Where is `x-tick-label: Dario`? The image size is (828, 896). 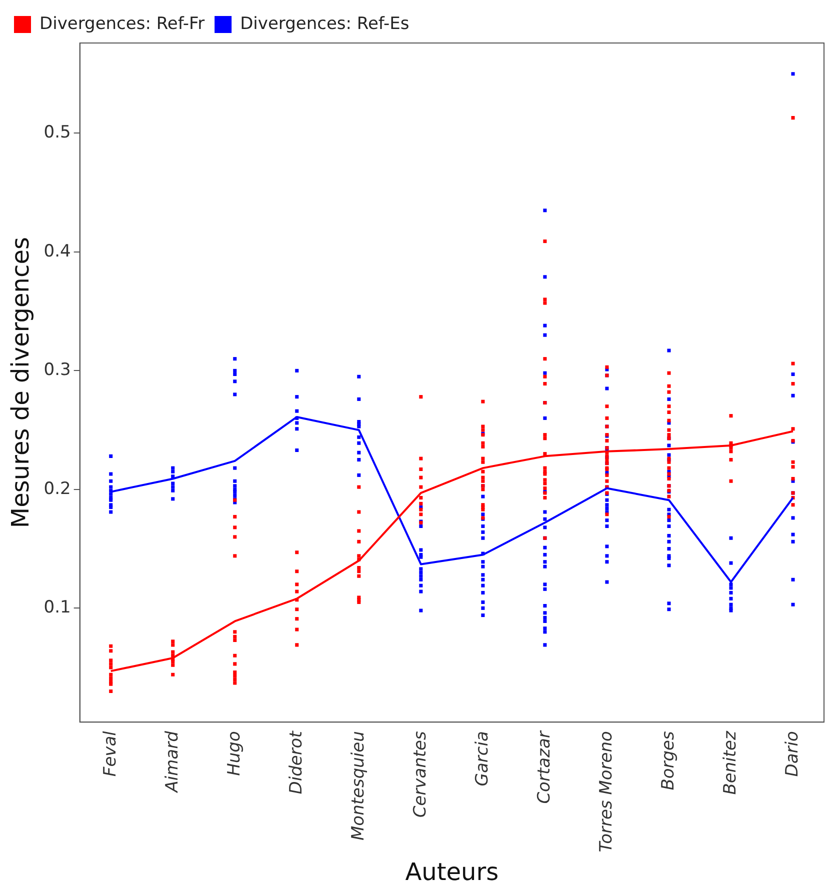 x-tick-label: Dario is located at coordinates (792, 754).